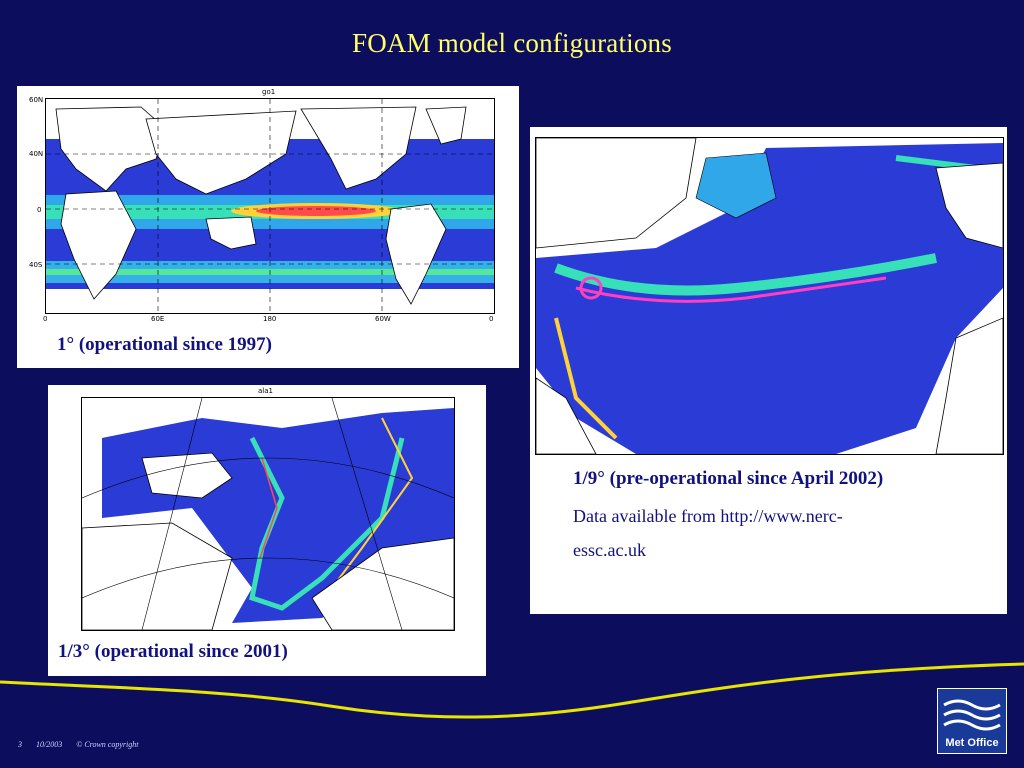 The height and width of the screenshot is (768, 1024). I want to click on lat-label: 0, so click(39, 210).